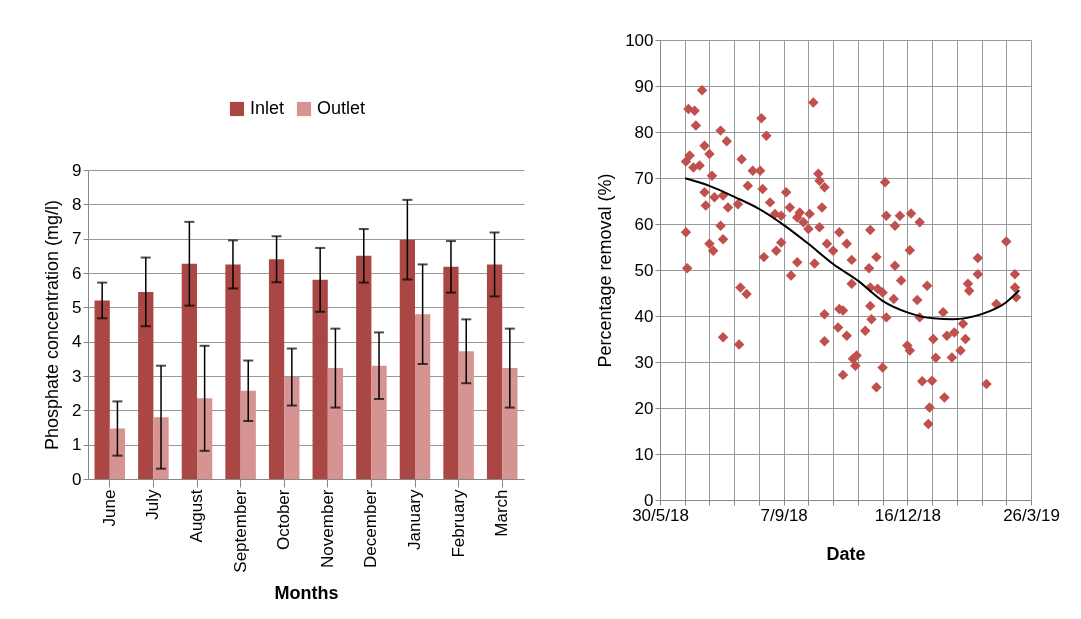  Describe the element at coordinates (644, 270) in the screenshot. I see `y-tick-label: 50` at that location.